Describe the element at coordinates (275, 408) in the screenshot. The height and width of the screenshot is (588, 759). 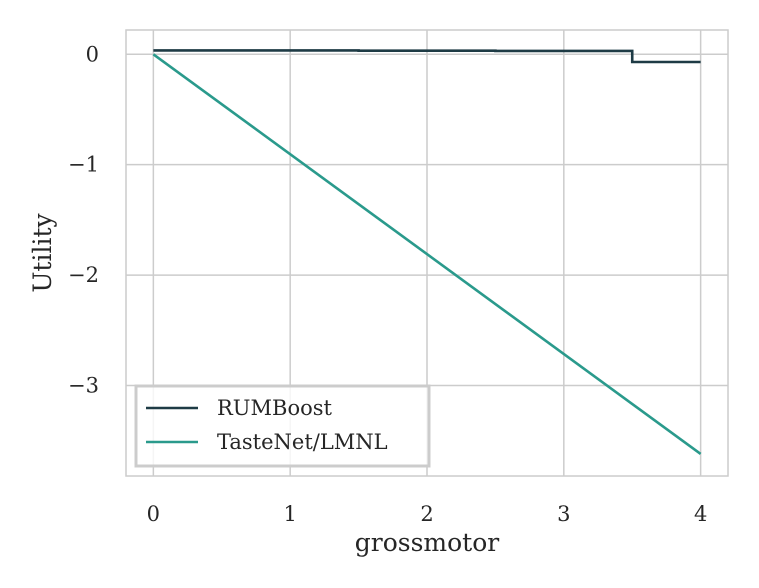
I see `legend-label: RUMBoost` at that location.